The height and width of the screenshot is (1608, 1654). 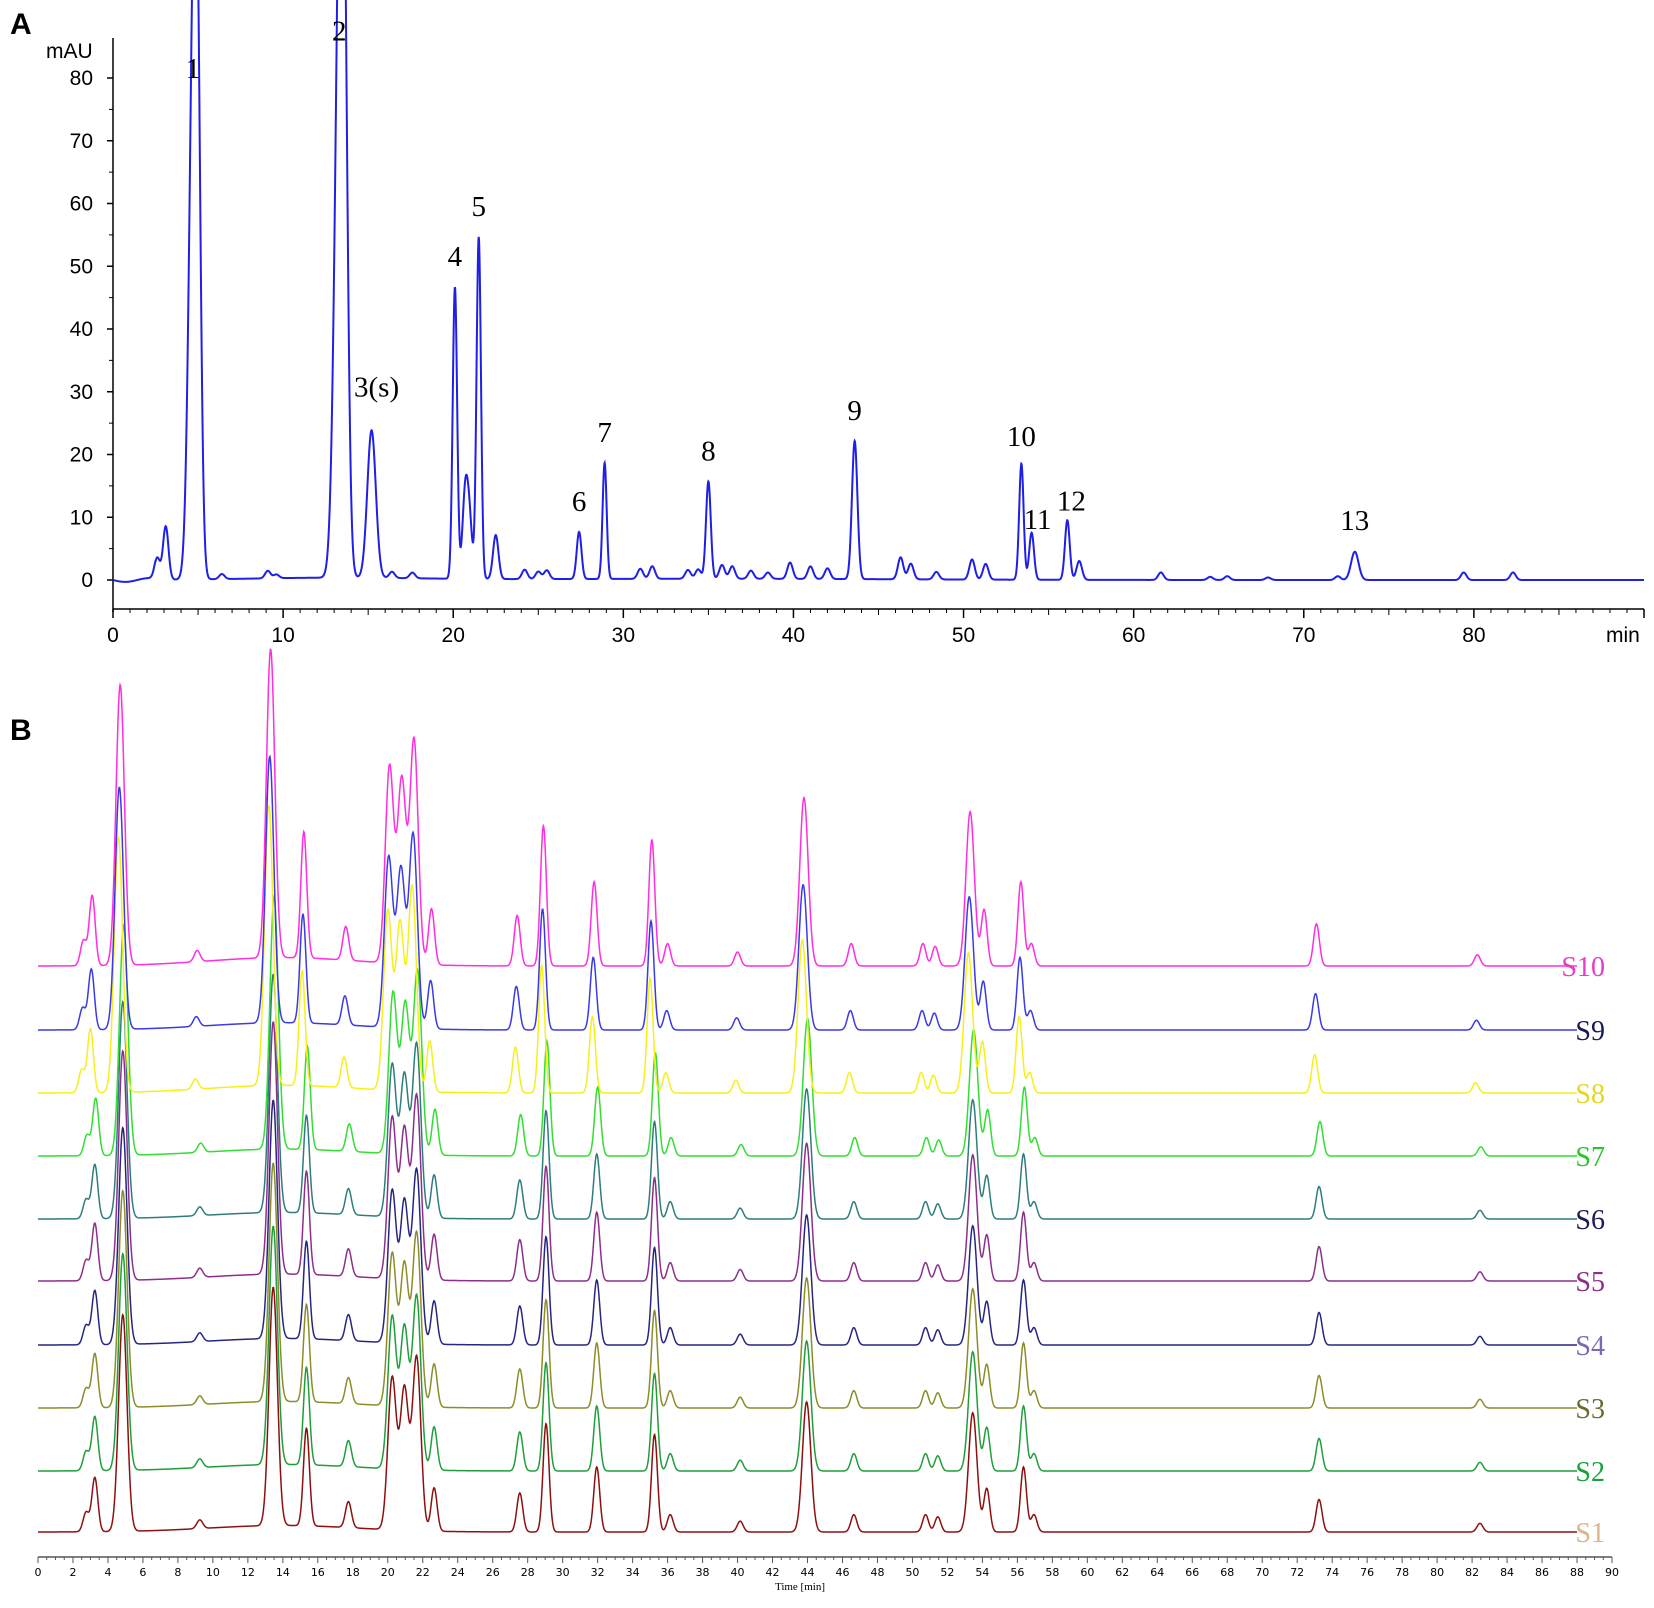 I want to click on b-x-tick-label: 82, so click(x=1472, y=1572).